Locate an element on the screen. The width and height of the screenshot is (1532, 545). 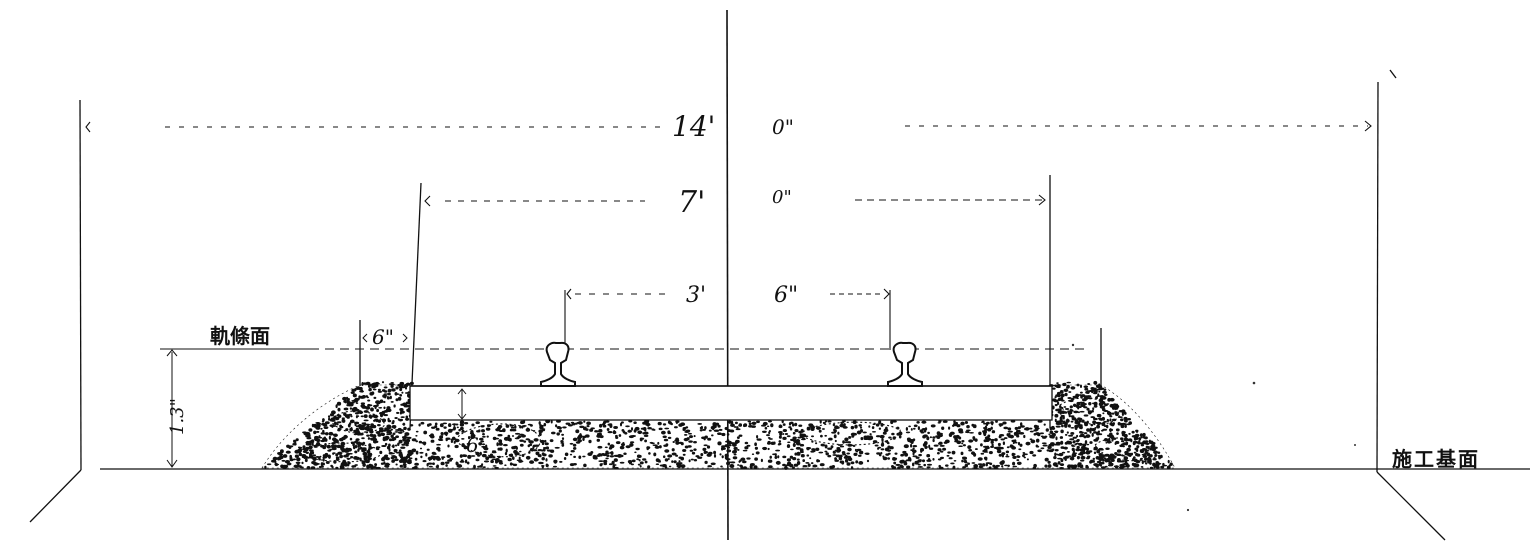
under-sleeper-arrow is located at coordinates (462, 404).